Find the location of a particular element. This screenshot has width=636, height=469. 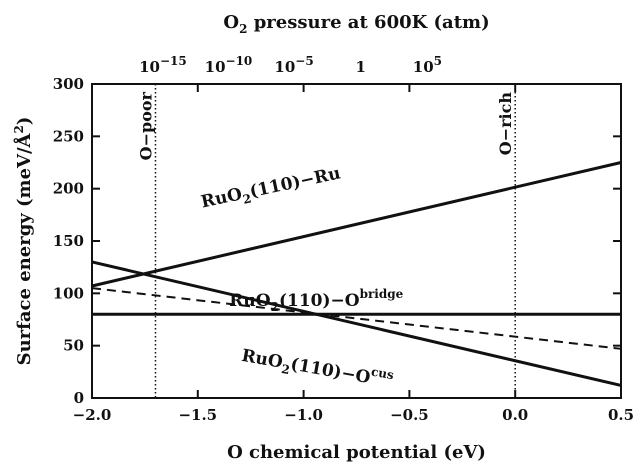

y-axis-title: Surface energy (meV/Å2) is located at coordinates (23, 241).